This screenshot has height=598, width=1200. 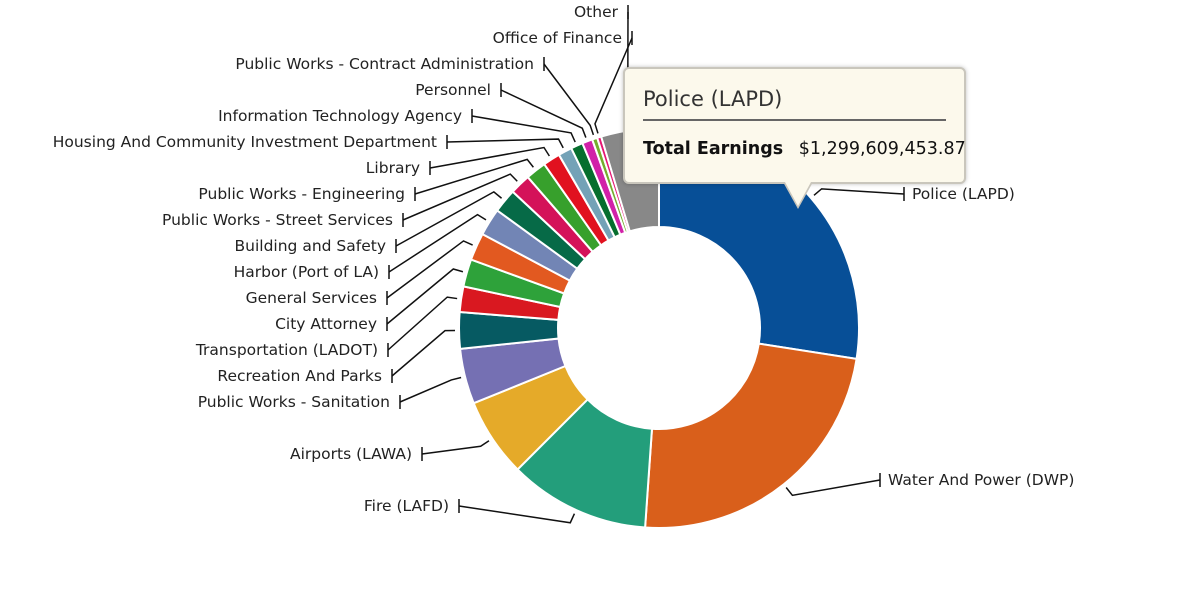 What do you see at coordinates (613, 85) in the screenshot?
I see `leader-line-office-of-finance` at bounding box center [613, 85].